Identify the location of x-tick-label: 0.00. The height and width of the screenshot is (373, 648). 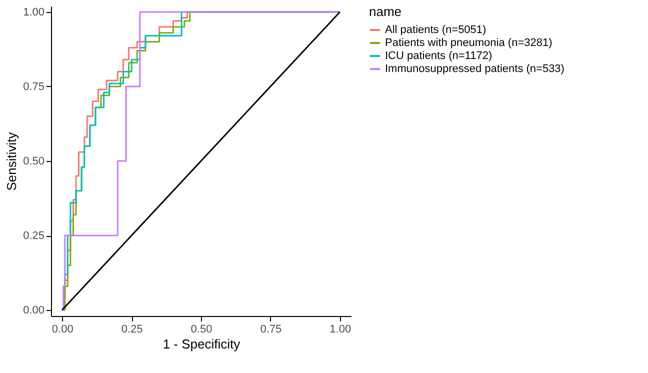
(63, 330).